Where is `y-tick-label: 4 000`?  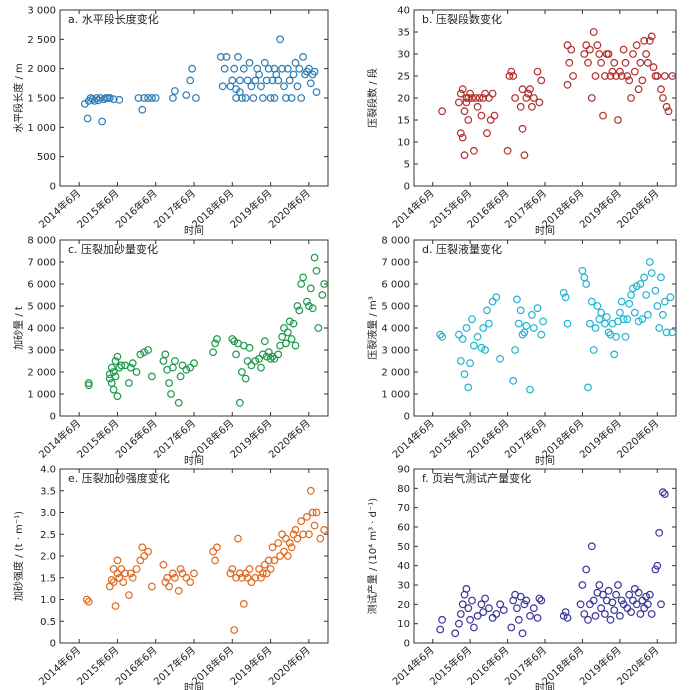 y-tick-label: 4 000 is located at coordinates (395, 329).